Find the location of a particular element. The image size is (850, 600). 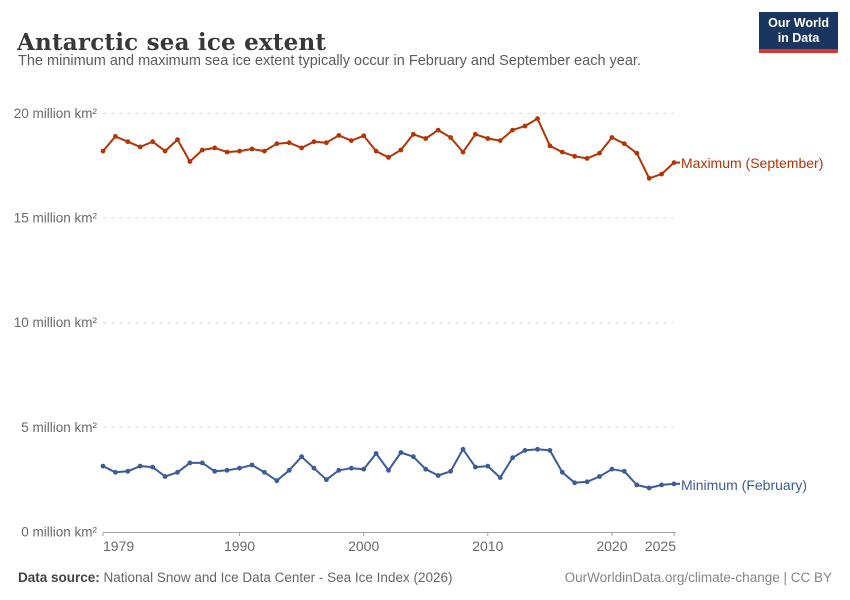

owid-logo-text: Our World in Data is located at coordinates (798, 30).